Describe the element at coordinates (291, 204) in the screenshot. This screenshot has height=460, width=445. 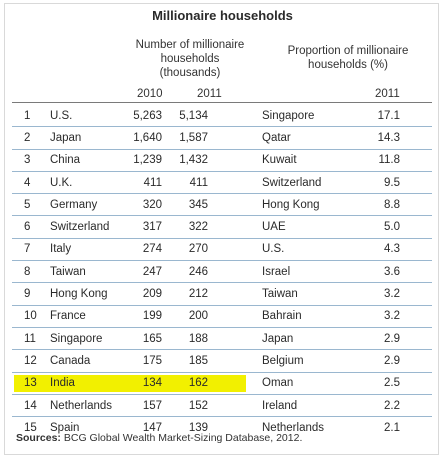
I see `proportion-country-cell: Hong Kong` at that location.